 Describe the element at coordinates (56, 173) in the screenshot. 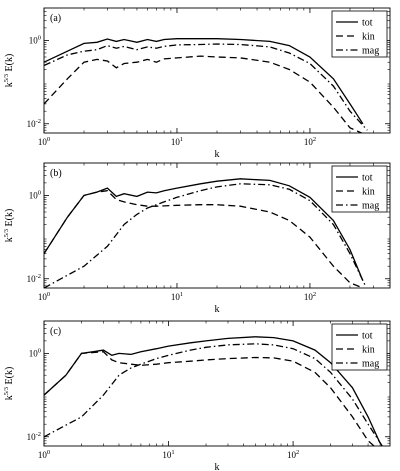

I see `panel-label: (b)` at that location.